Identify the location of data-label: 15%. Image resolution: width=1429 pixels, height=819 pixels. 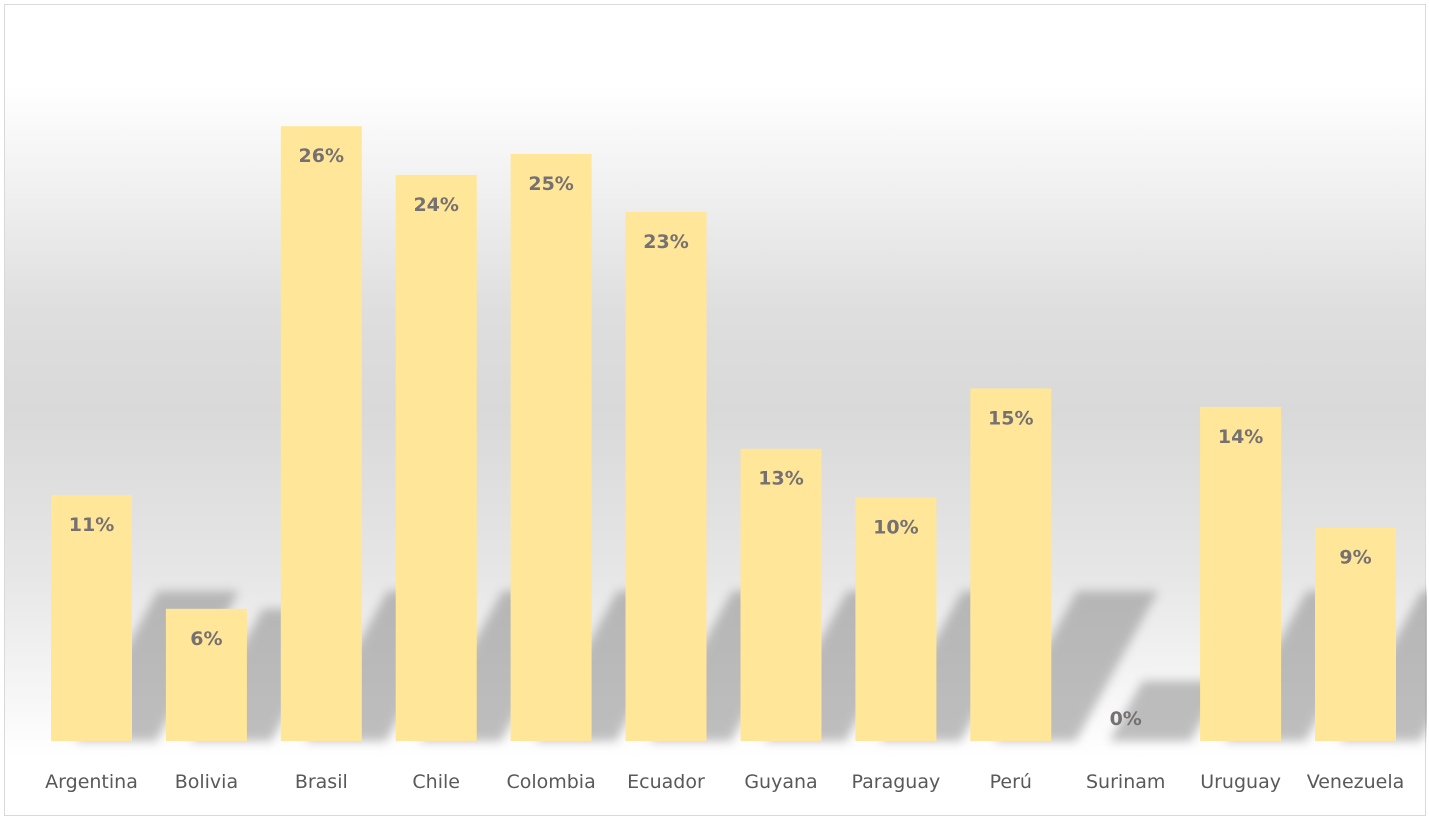
(1010, 418).